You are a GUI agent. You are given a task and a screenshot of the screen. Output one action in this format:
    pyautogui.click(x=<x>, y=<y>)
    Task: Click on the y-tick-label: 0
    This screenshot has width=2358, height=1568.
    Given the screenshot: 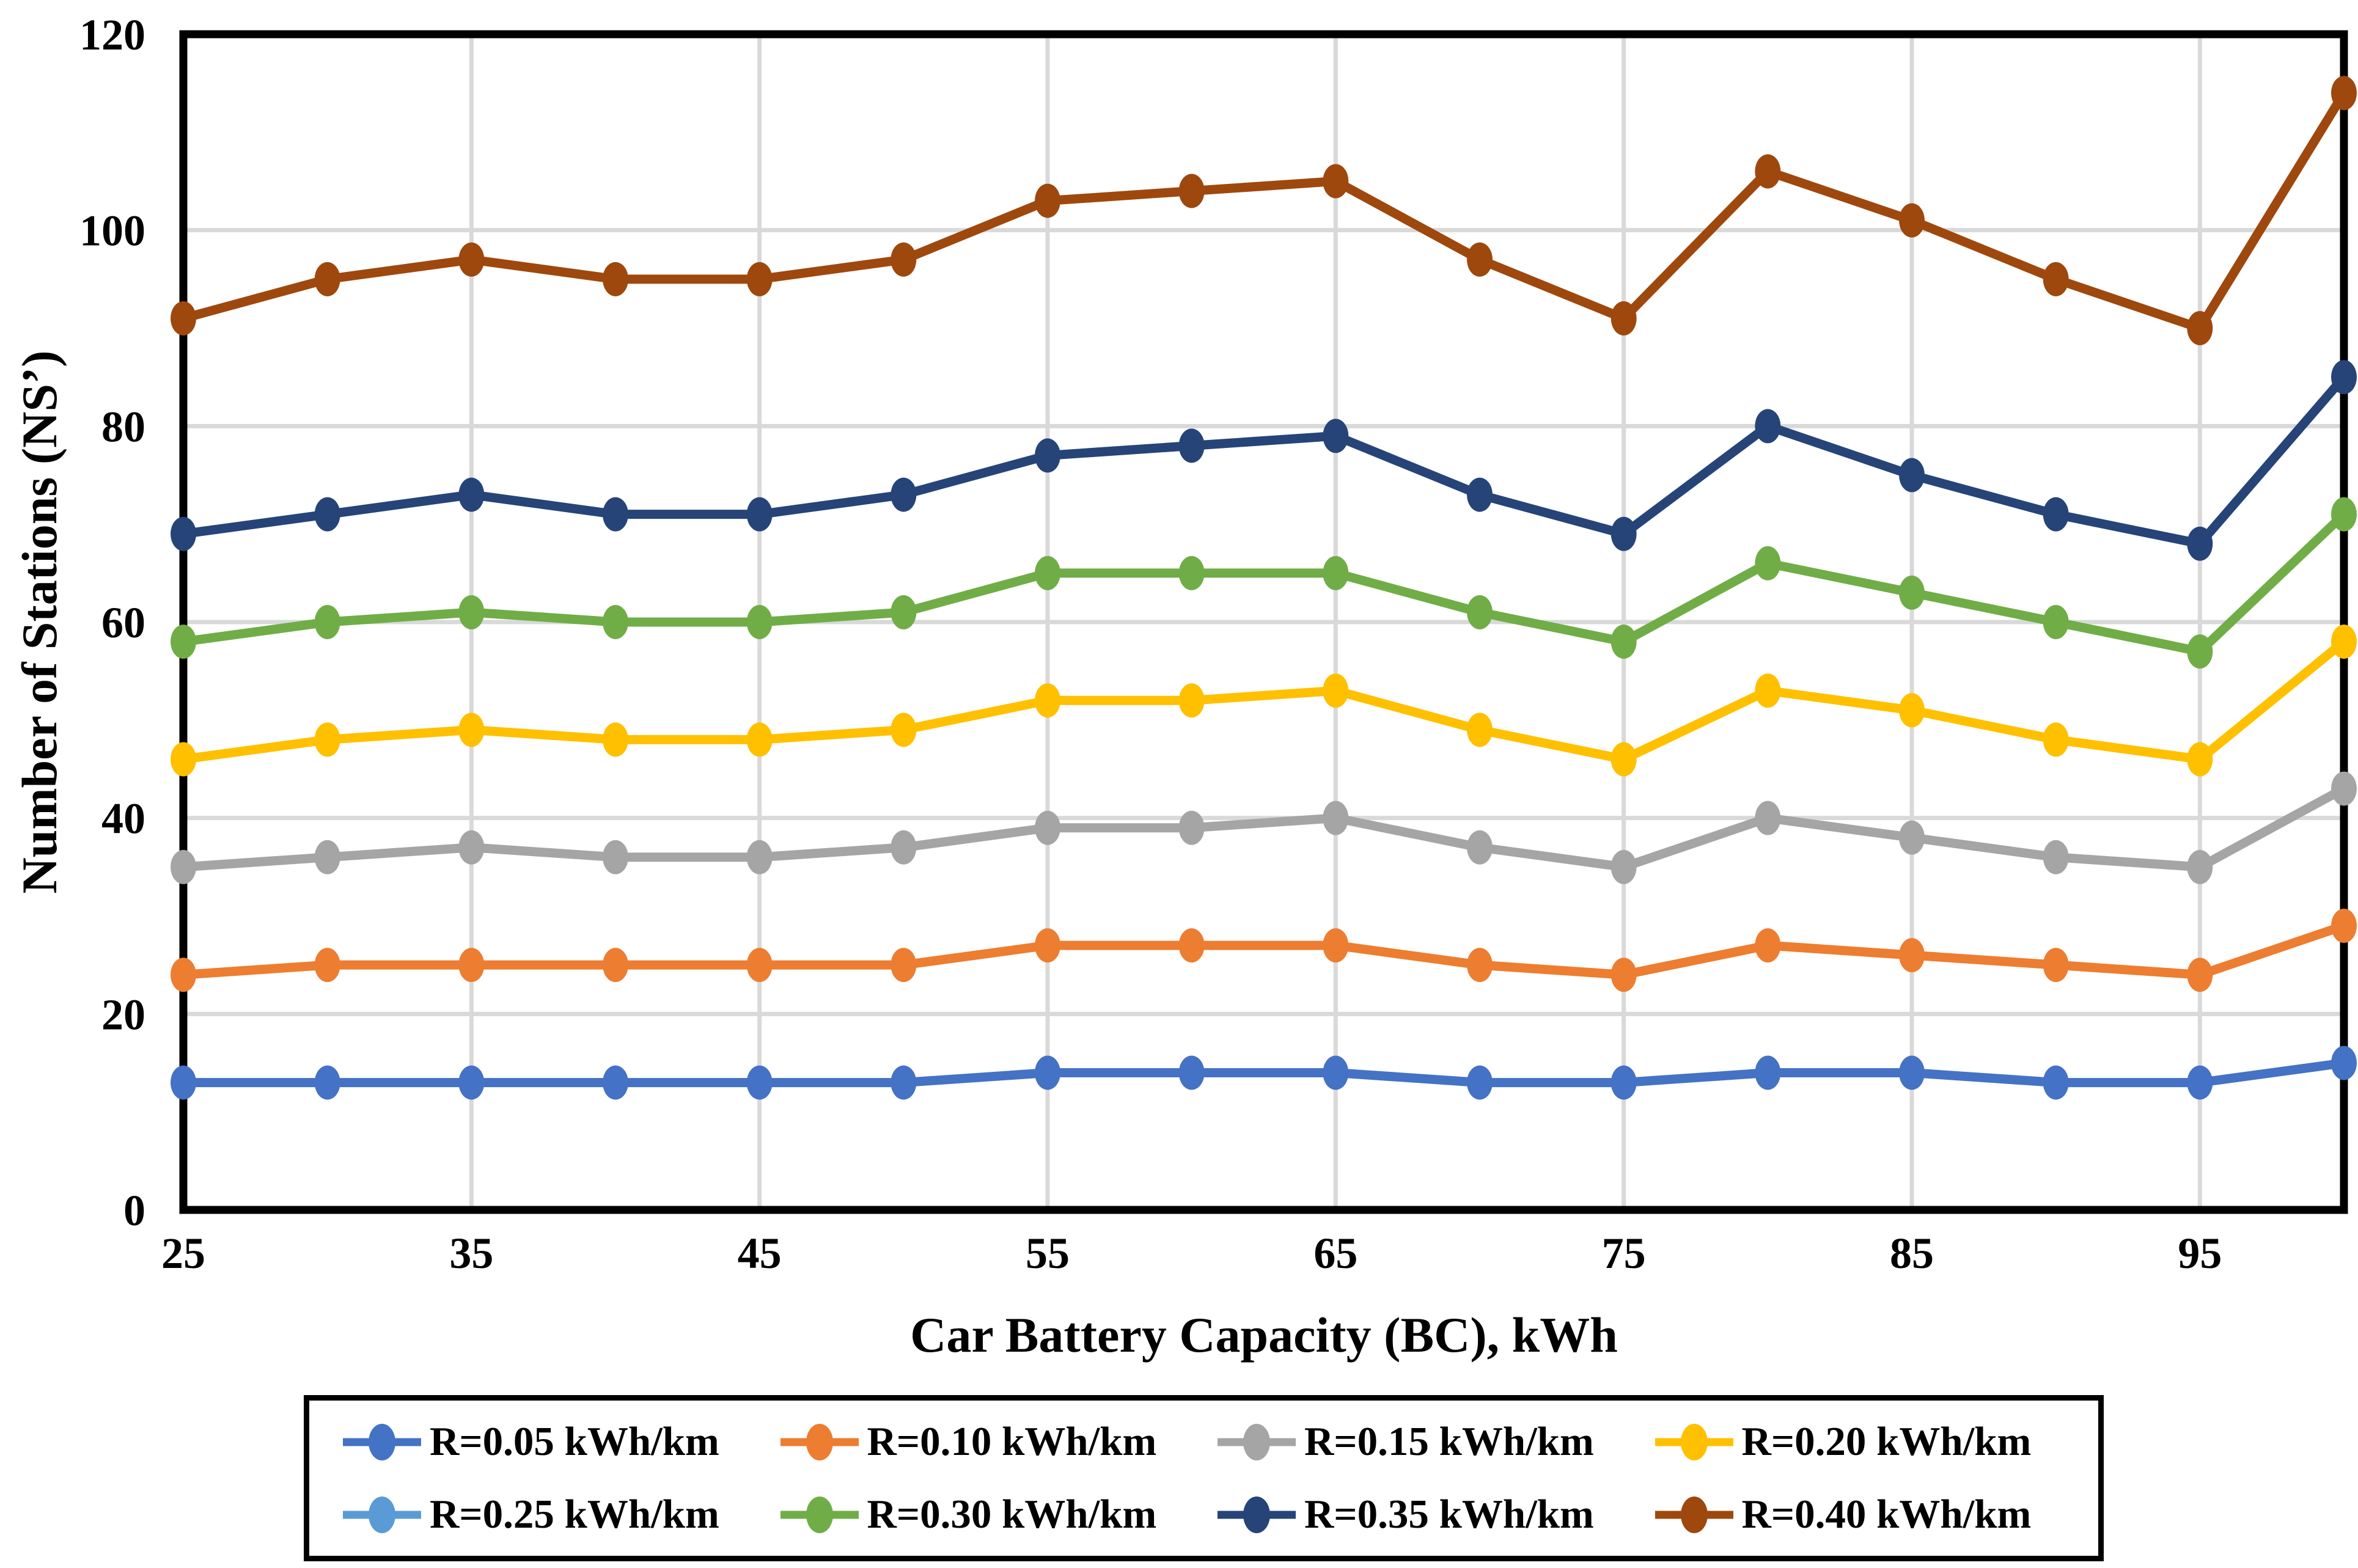 What is the action you would take?
    pyautogui.click(x=134, y=1210)
    